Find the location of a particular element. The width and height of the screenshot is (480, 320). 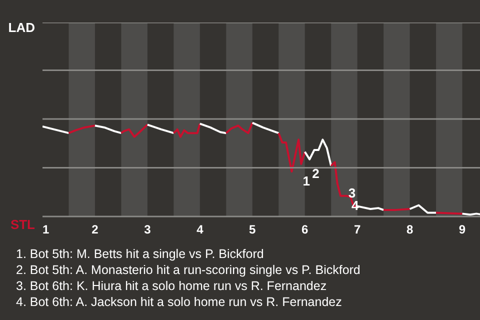

x-tick-label: 1 is located at coordinates (46, 229).